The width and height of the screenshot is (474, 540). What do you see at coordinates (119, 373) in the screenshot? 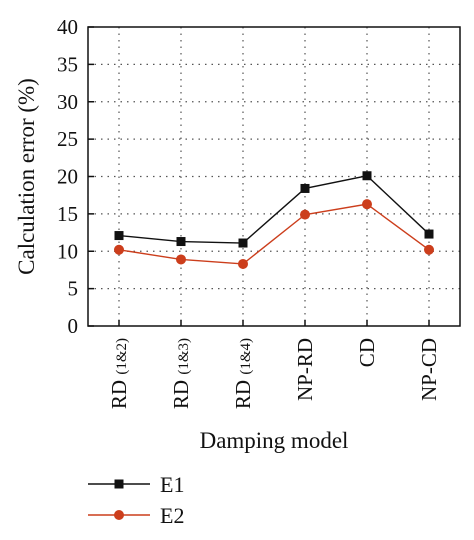
I see `x-tick-label: RD (1&2)` at bounding box center [119, 373].